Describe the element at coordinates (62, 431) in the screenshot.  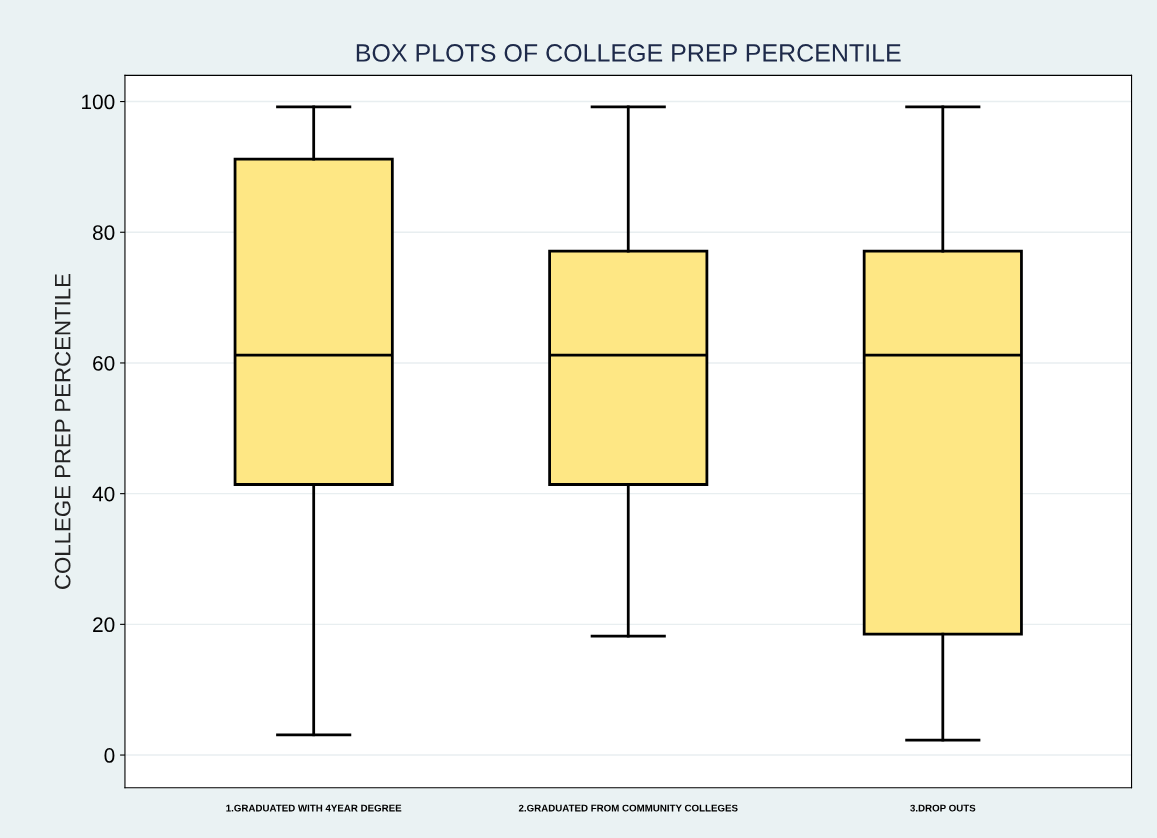
I see `y-axis-title: COLLEGE PREP PERCENTILE` at that location.